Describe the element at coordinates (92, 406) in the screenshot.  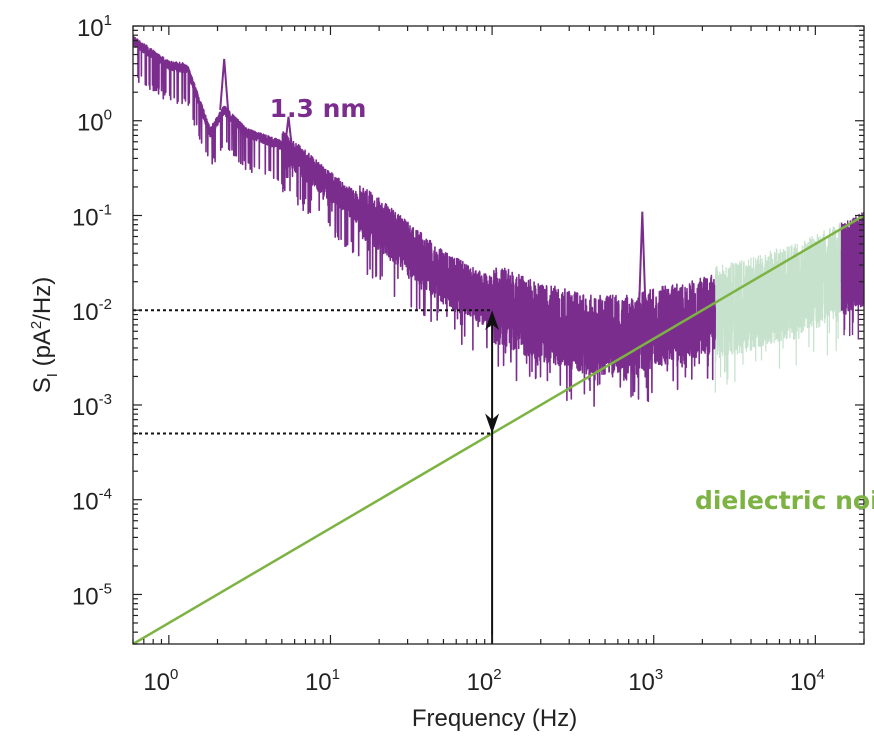
I see `y-tick-label-2: 10⁻³` at that location.